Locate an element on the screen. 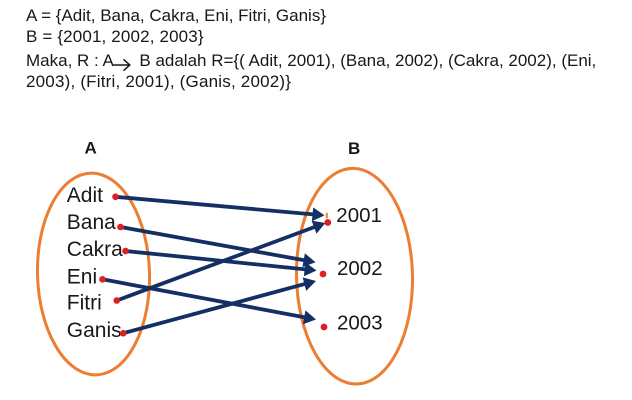 The width and height of the screenshot is (632, 400). svg-text: Bana is located at coordinates (91, 222).